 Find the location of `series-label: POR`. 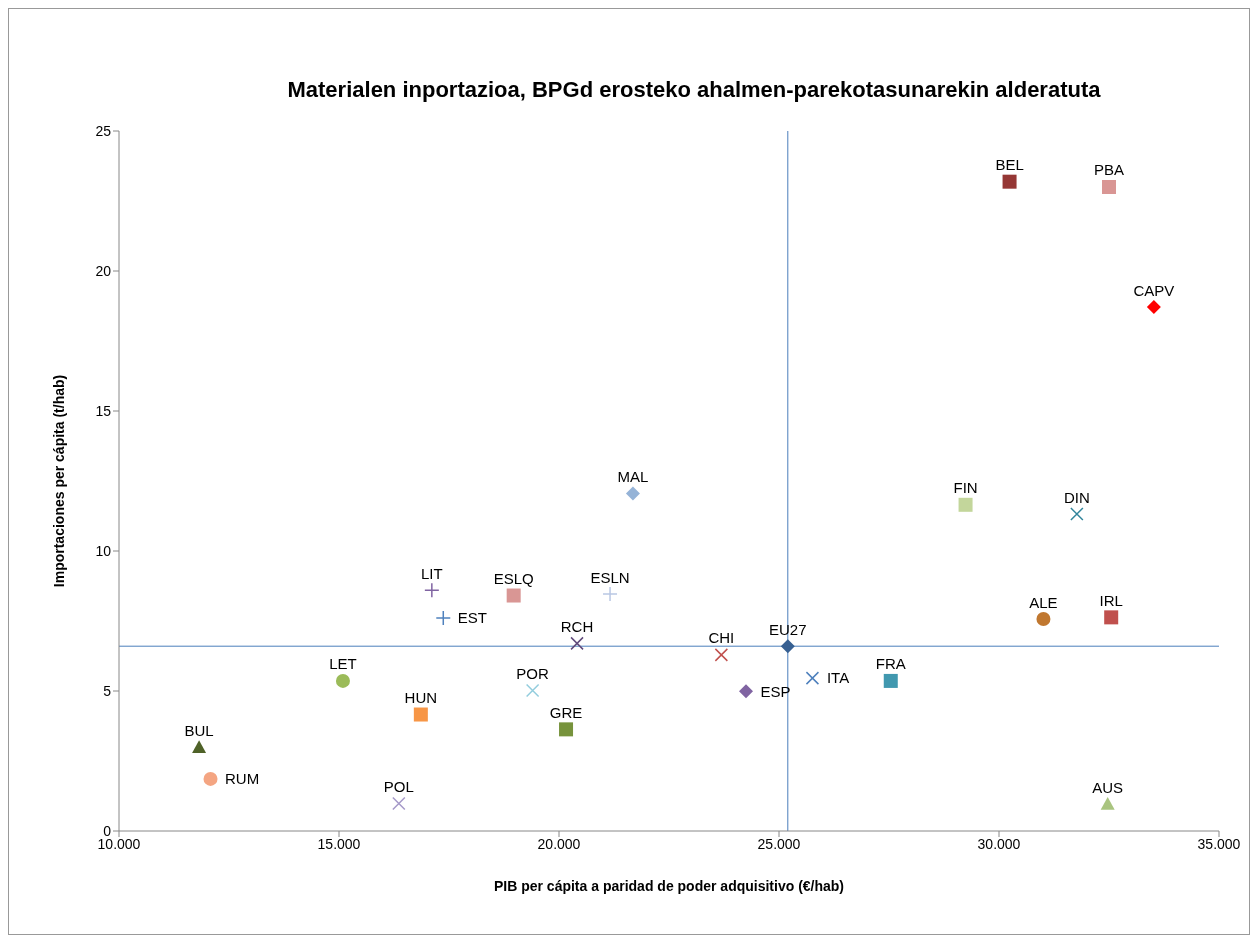

series-label: POR is located at coordinates (533, 673).